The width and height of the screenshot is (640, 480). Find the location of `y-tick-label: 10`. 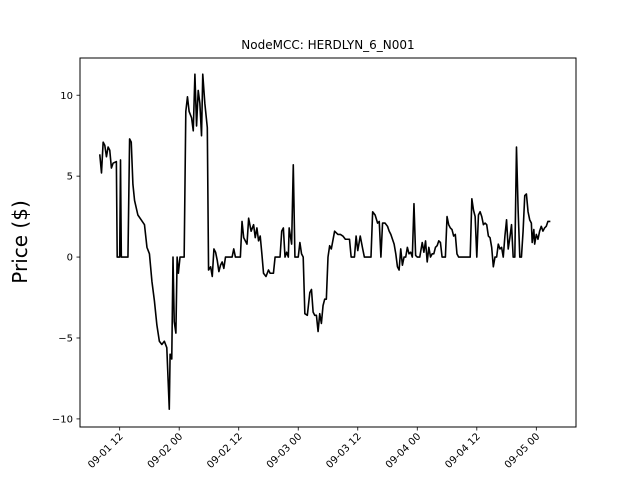

y-tick-label: 10 is located at coordinates (66, 96).